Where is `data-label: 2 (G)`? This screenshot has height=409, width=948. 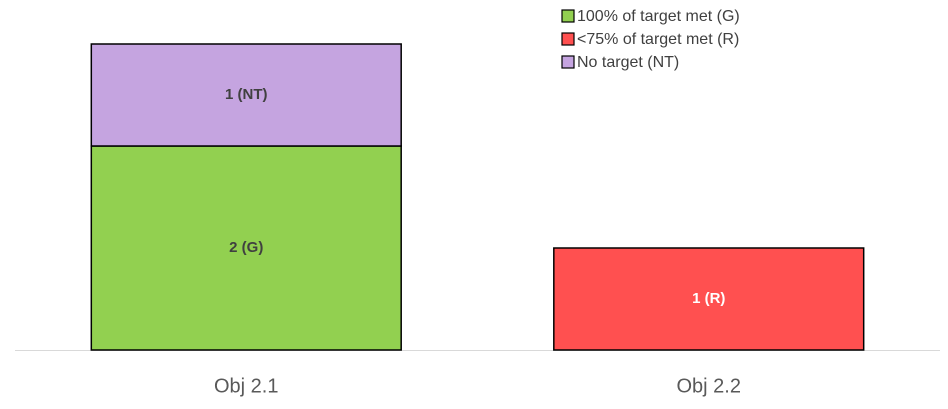 data-label: 2 (G) is located at coordinates (246, 247).